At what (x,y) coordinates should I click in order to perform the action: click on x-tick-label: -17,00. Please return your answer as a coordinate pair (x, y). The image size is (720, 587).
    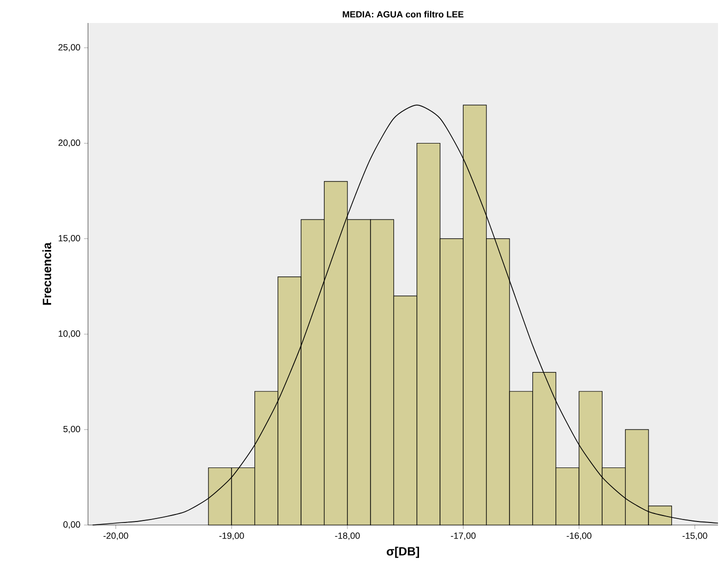
    Looking at the image, I should click on (463, 536).